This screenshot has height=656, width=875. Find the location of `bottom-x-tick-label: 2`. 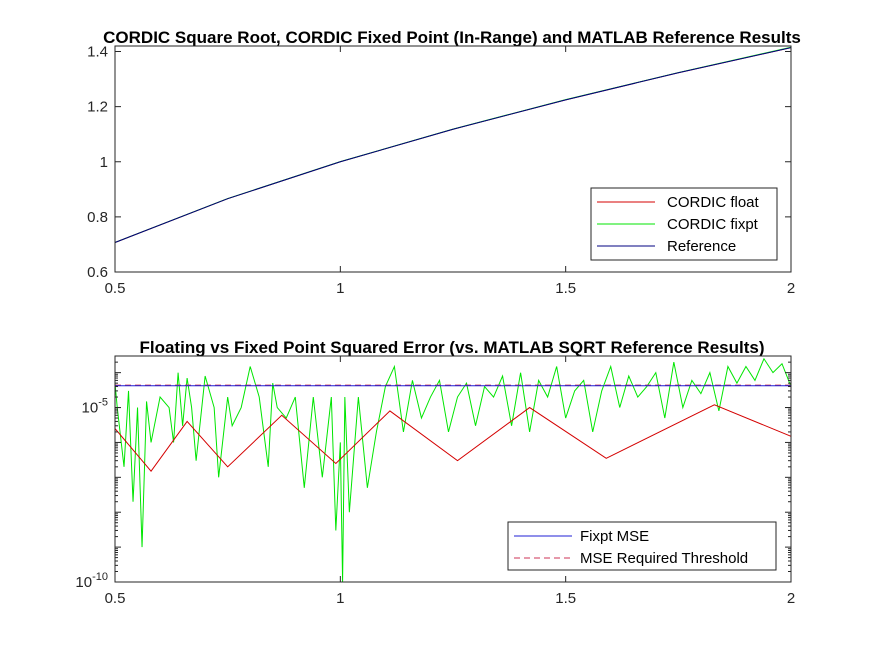

bottom-x-tick-label: 2 is located at coordinates (791, 598).